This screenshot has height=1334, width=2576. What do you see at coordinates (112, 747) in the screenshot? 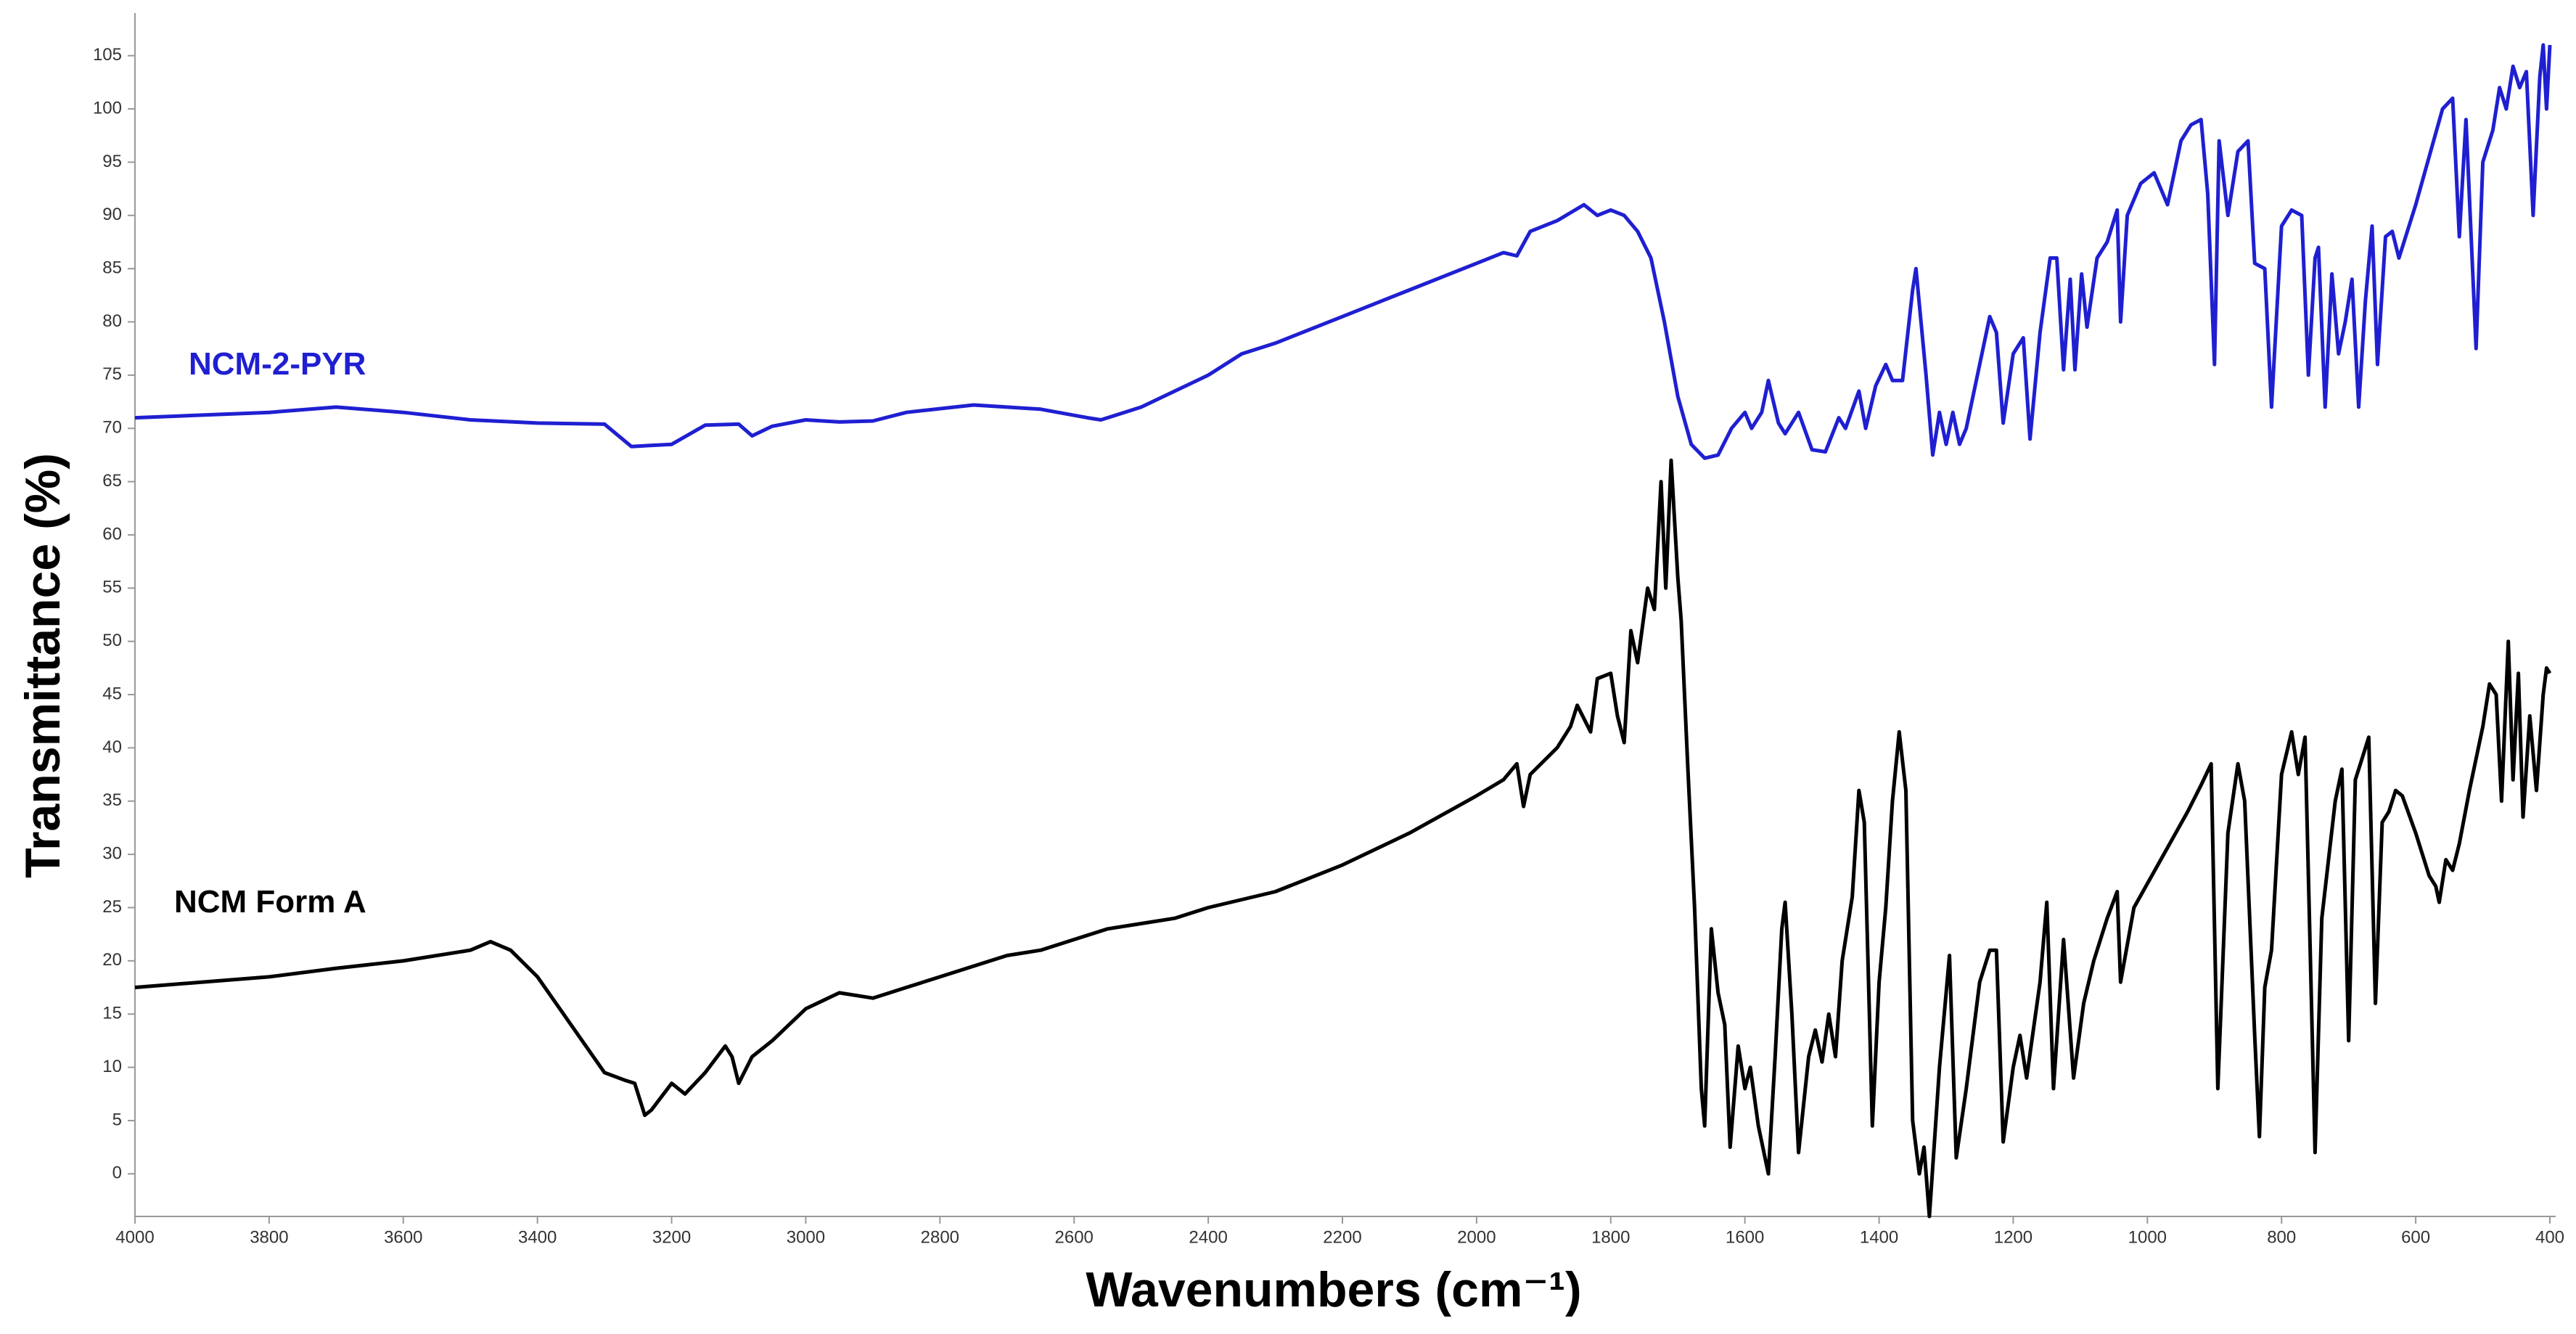
I see `y-tick-label: 40` at bounding box center [112, 747].